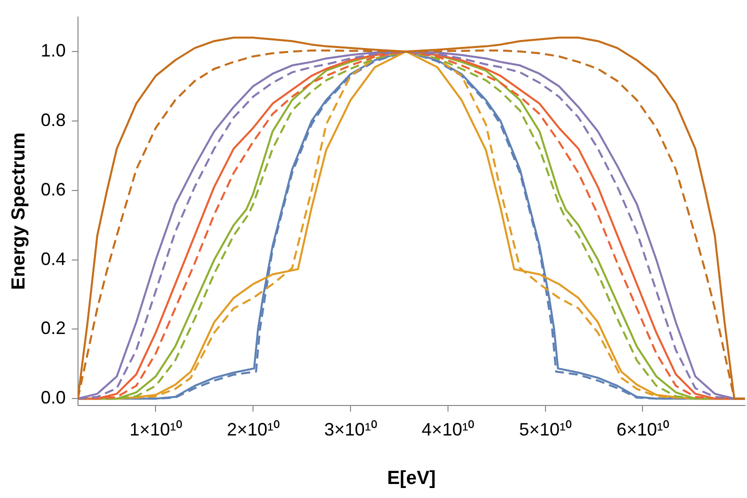 This screenshot has width=747, height=498. I want to click on x-tick-label: 5×10¹⁰, so click(545, 429).